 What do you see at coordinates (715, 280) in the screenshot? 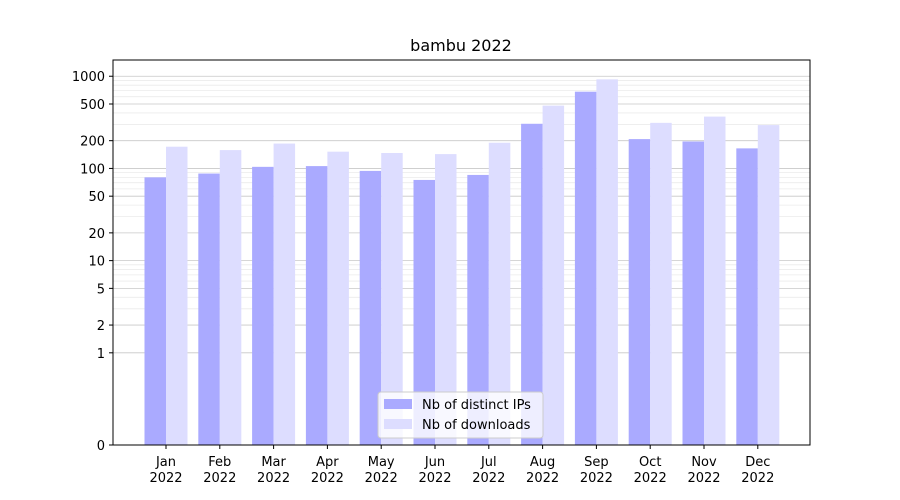
I see `bar-downloads-nov` at bounding box center [715, 280].